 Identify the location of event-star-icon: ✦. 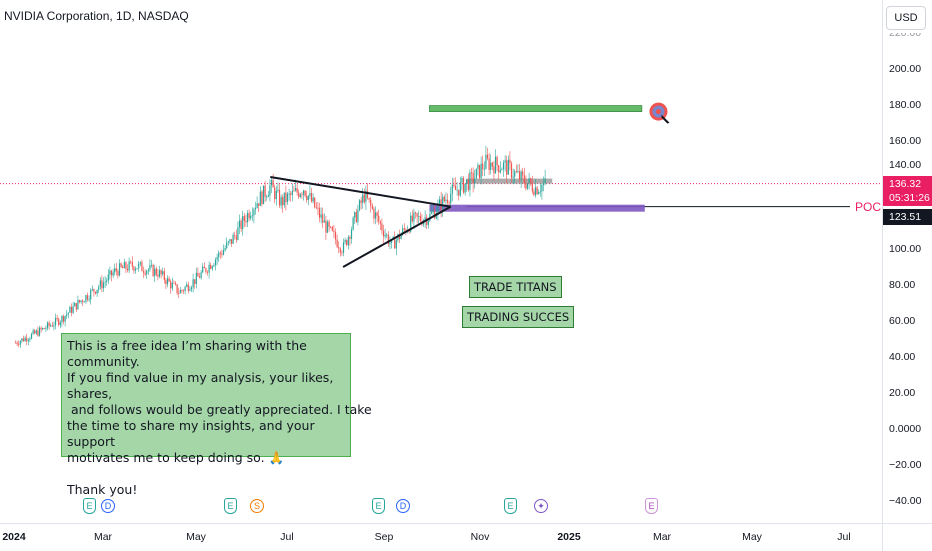
(541, 506).